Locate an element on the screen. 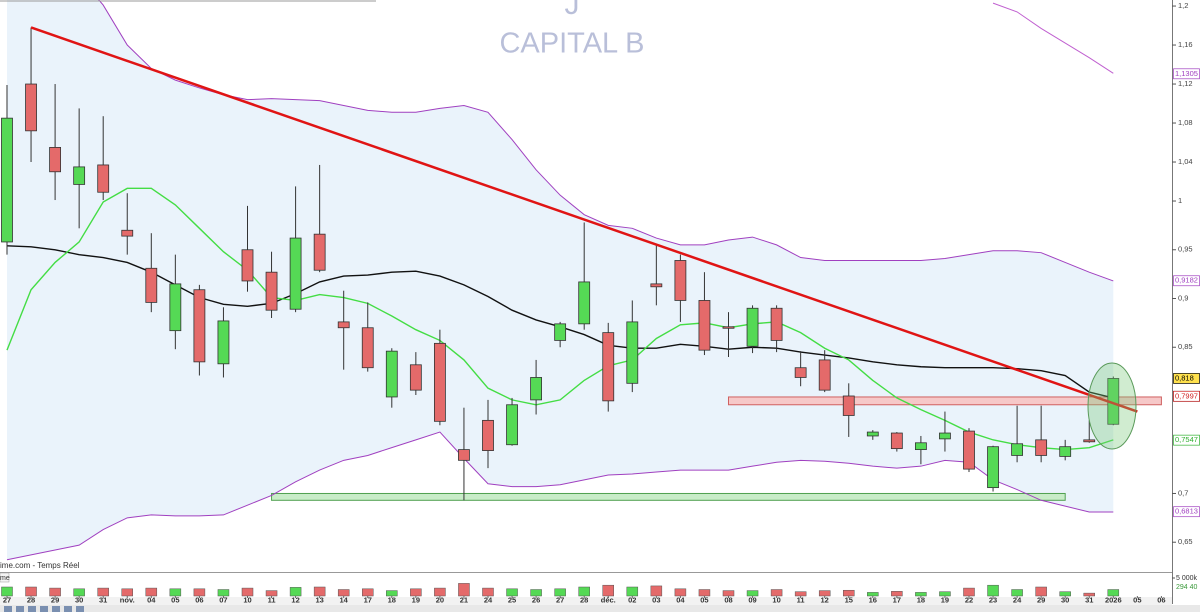 This screenshot has height=612, width=1200. price-label: 1,1305 is located at coordinates (1186, 73).